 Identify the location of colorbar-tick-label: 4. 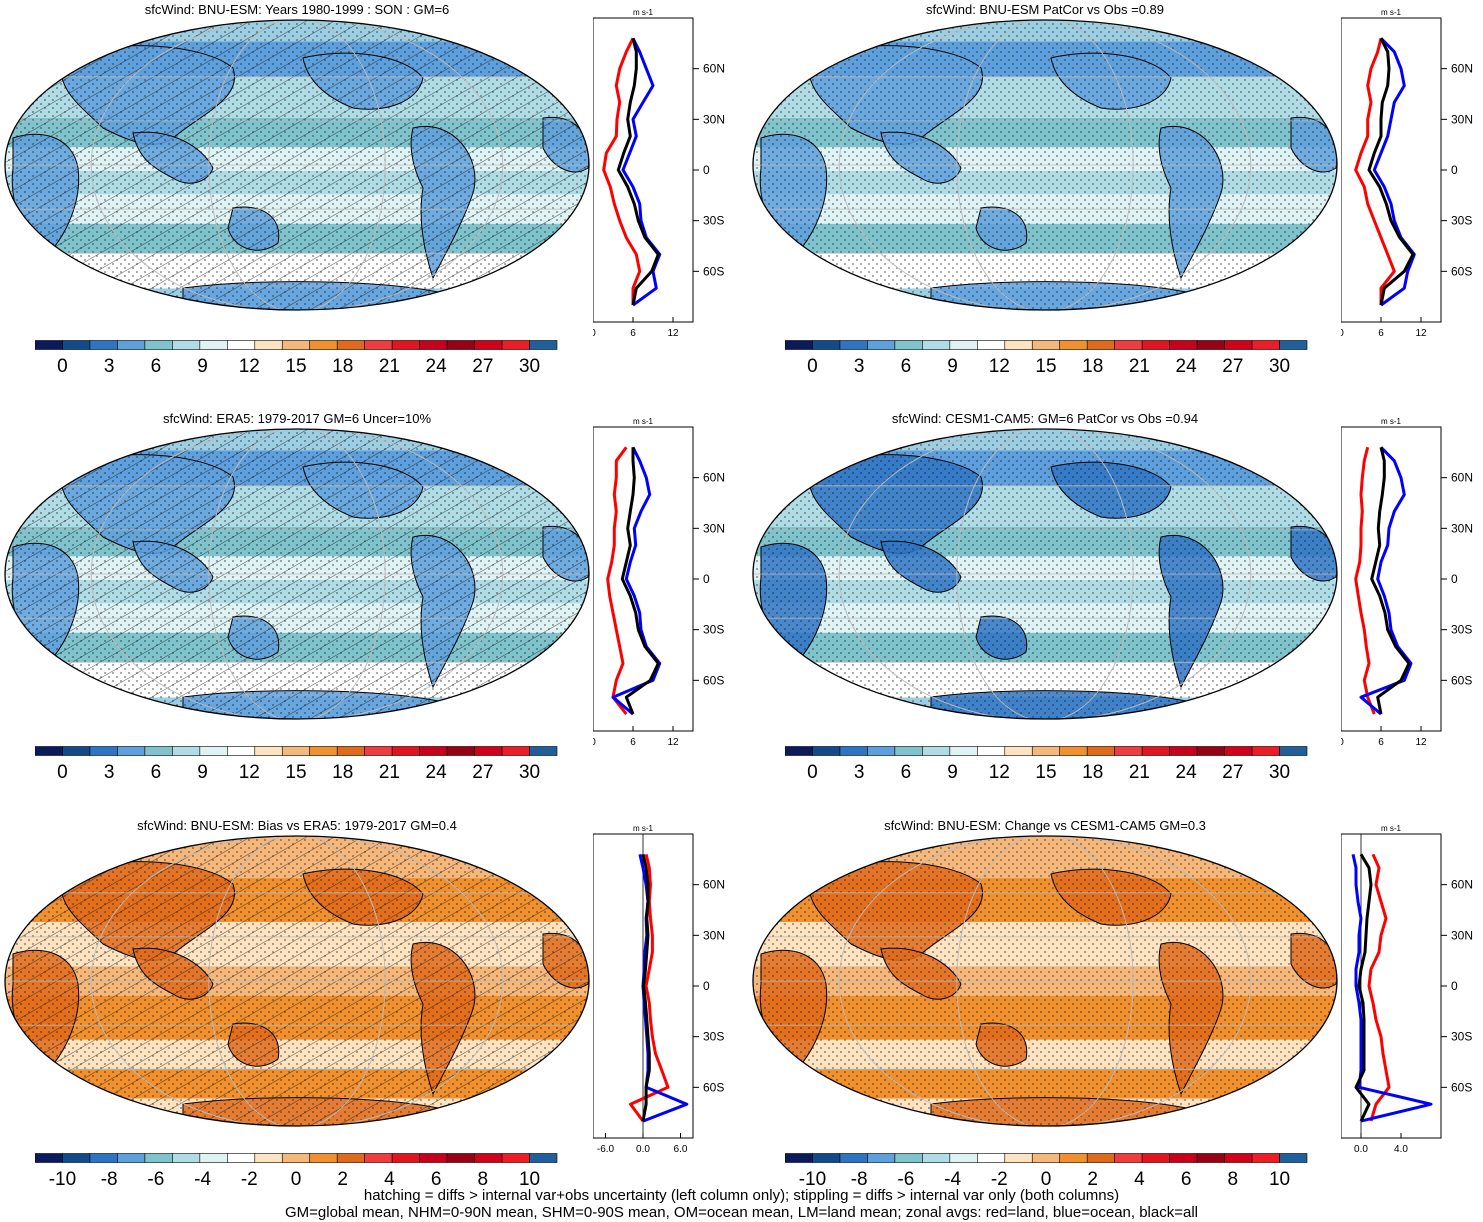
(389, 1179).